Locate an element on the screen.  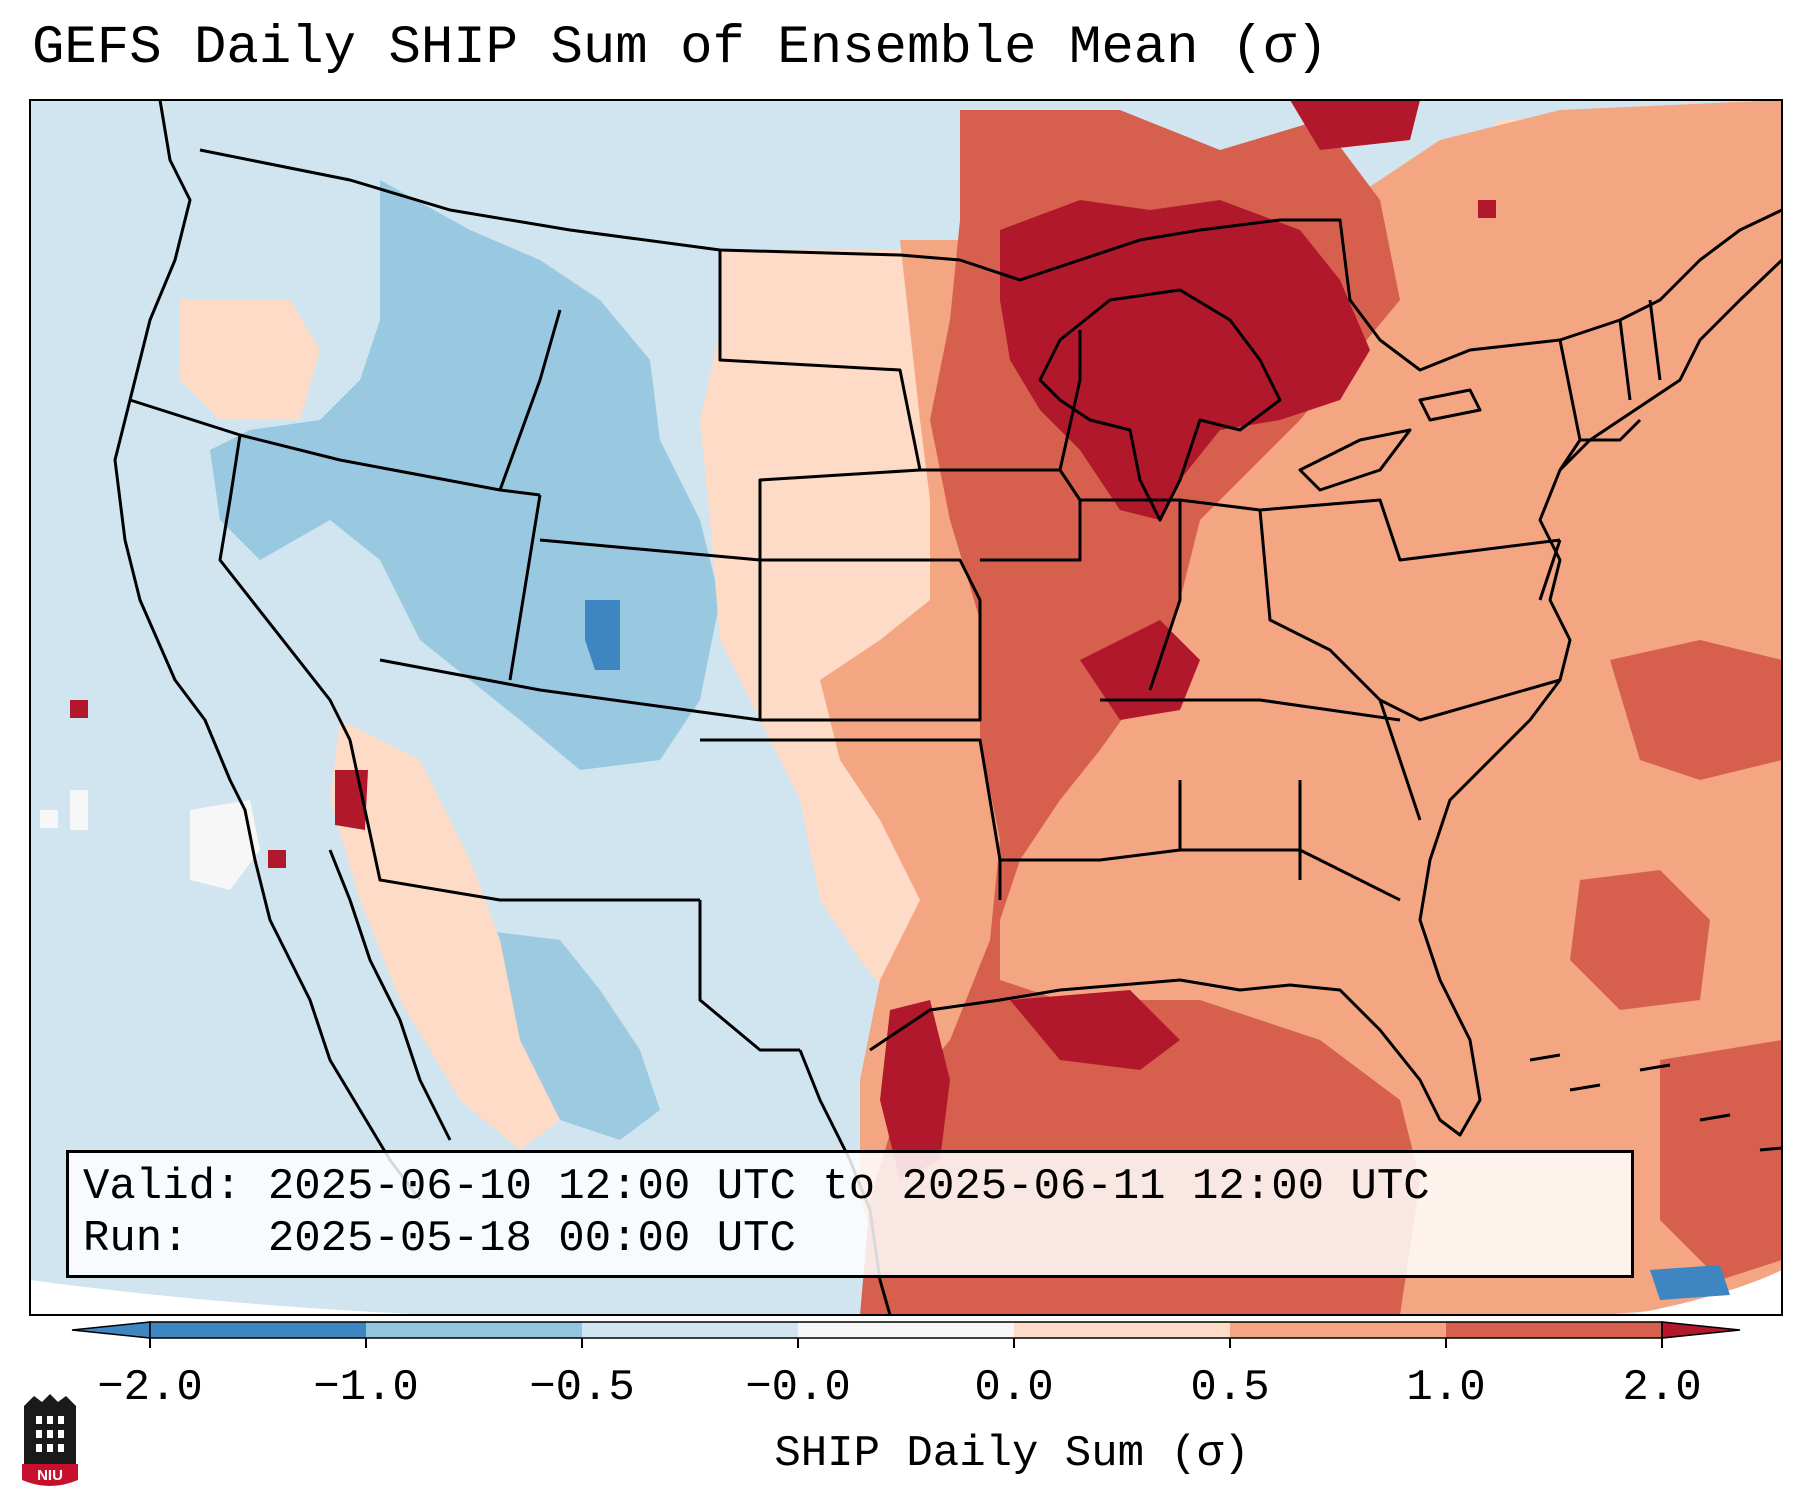
atlantic-strong-positive is located at coordinates (1696, 710).